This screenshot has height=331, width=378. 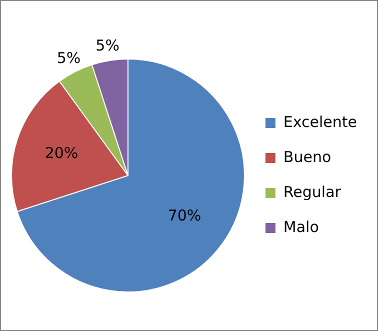 What do you see at coordinates (312, 191) in the screenshot?
I see `legend-label: Regular` at bounding box center [312, 191].